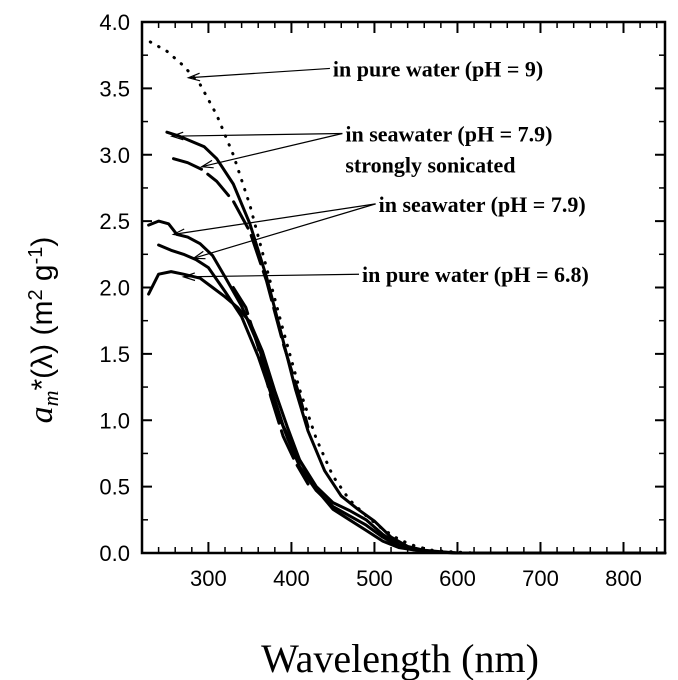  I want to click on y-axis-label-rest: *(λ) (m, so click(42, 346).